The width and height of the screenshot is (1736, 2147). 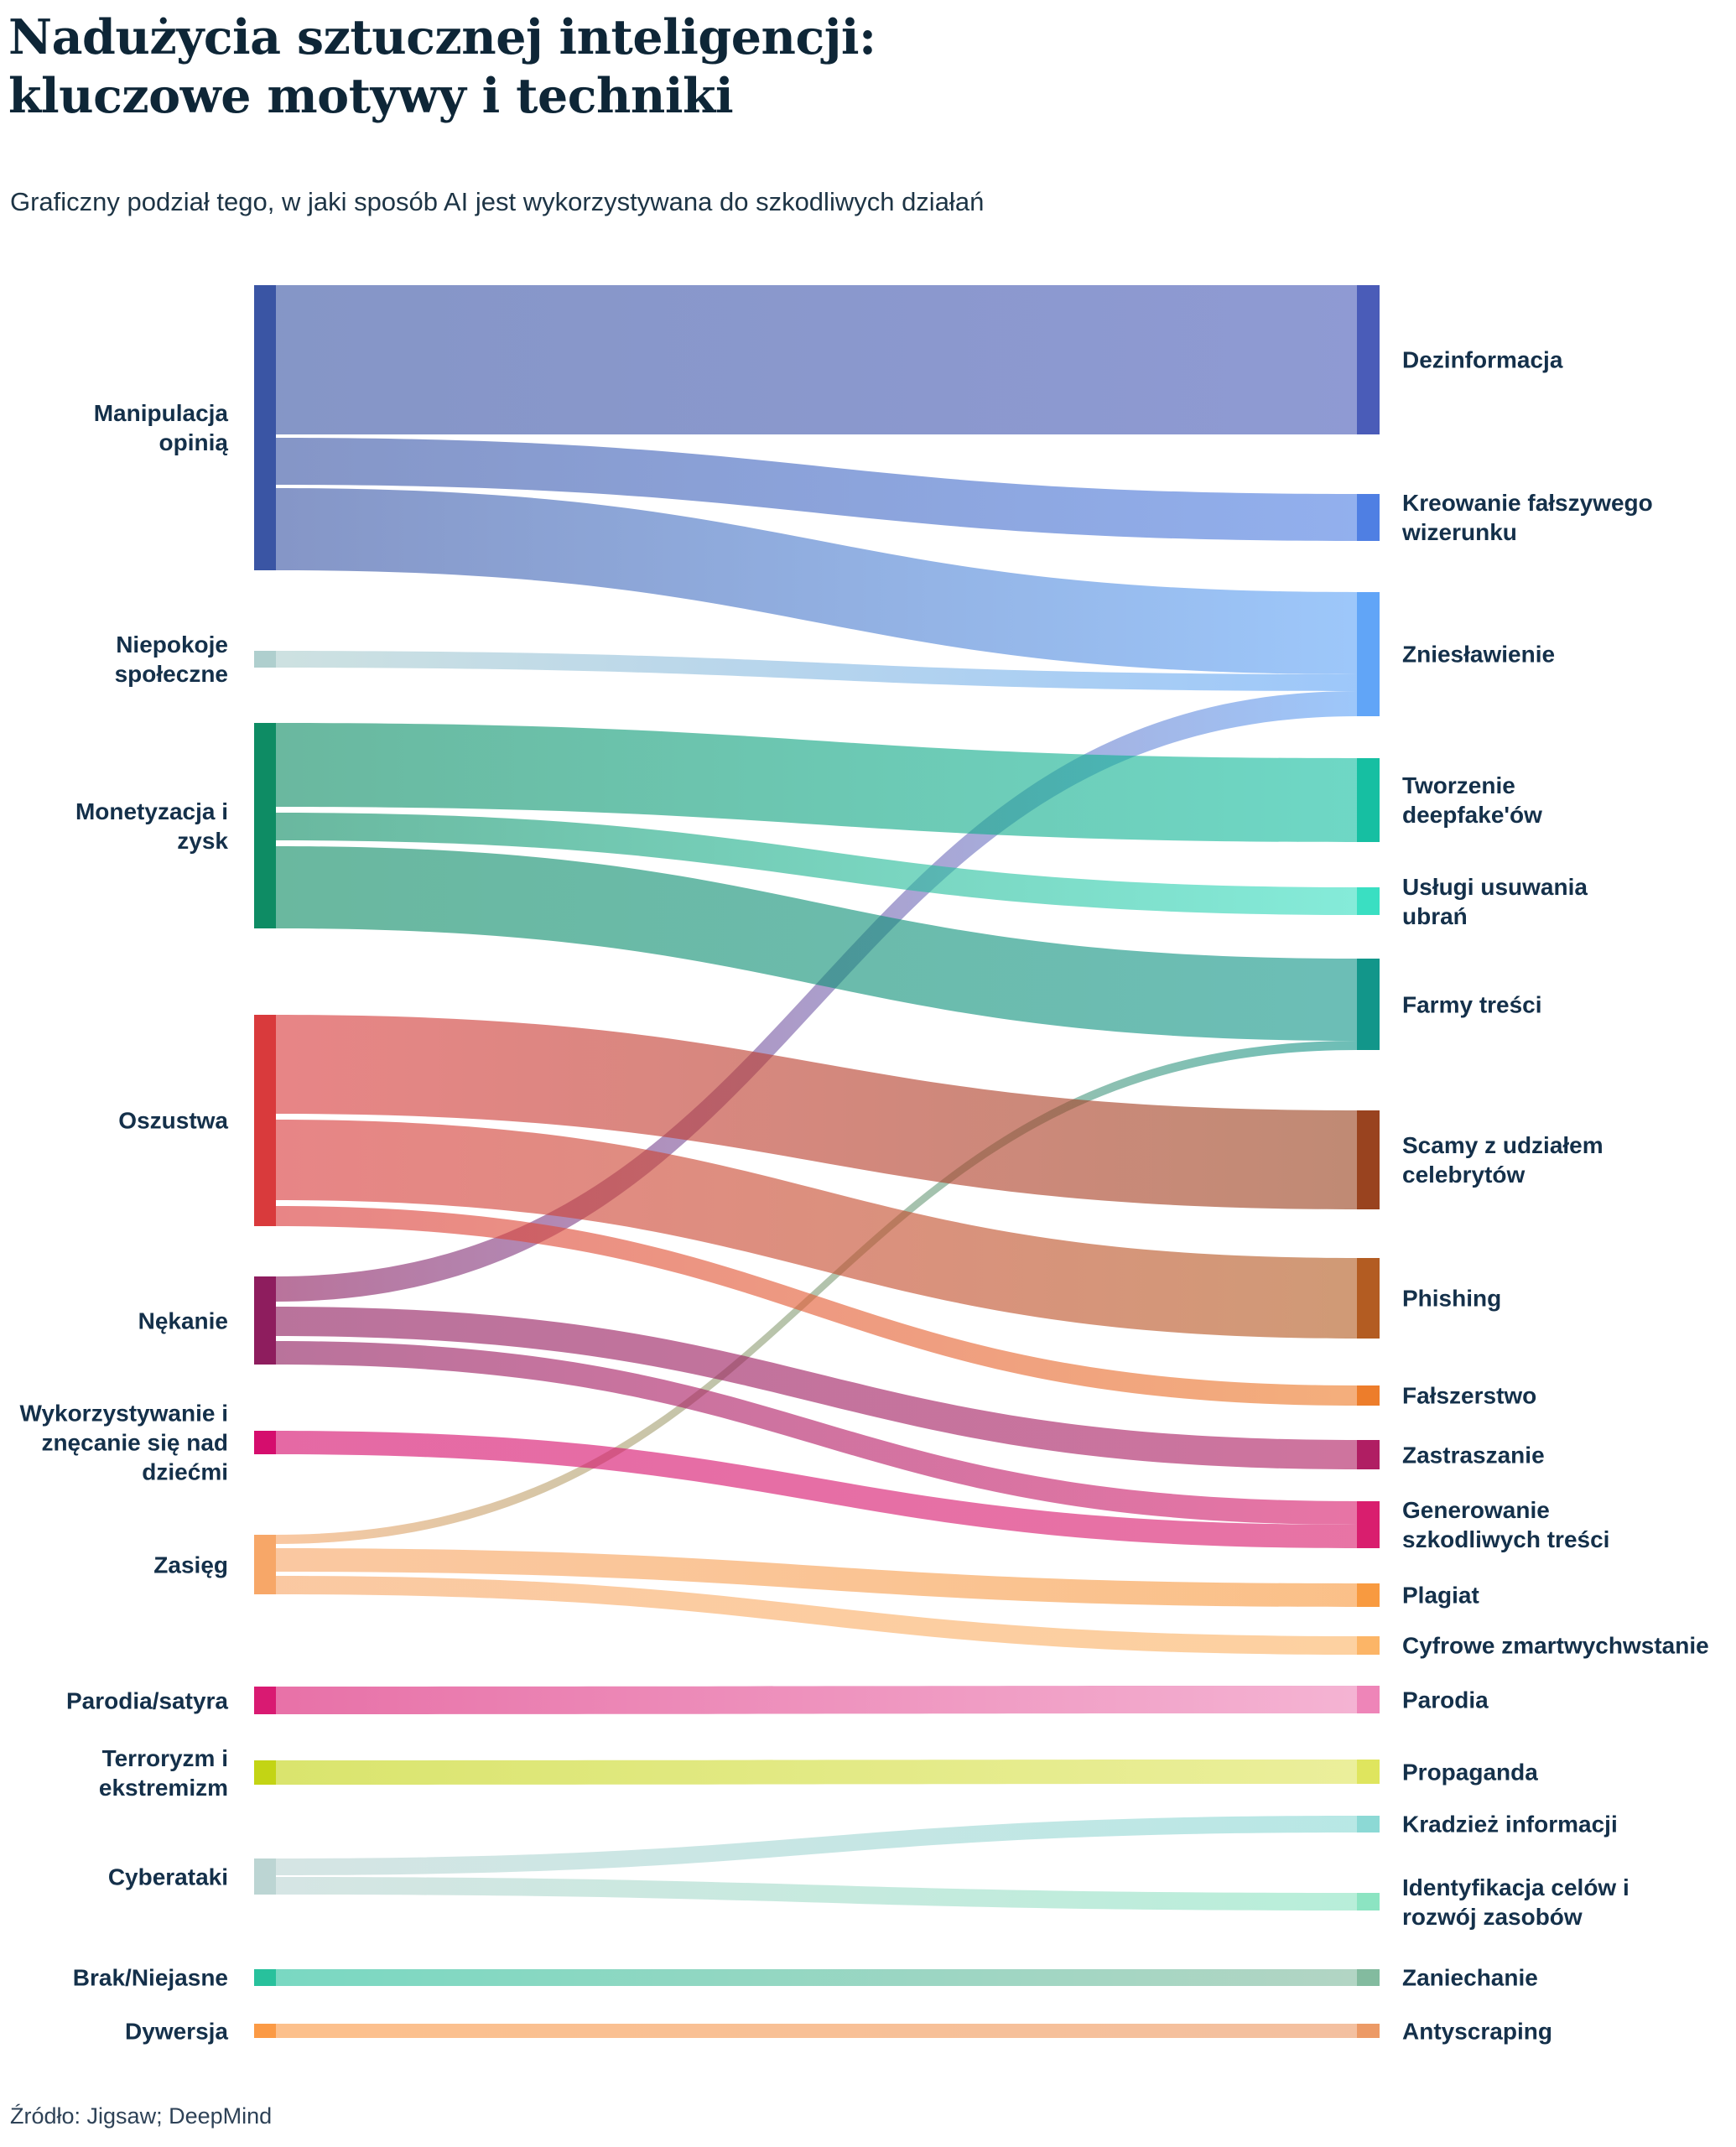 What do you see at coordinates (817, 671) in the screenshot?
I see `flow-niepokoje-znieslawienie` at bounding box center [817, 671].